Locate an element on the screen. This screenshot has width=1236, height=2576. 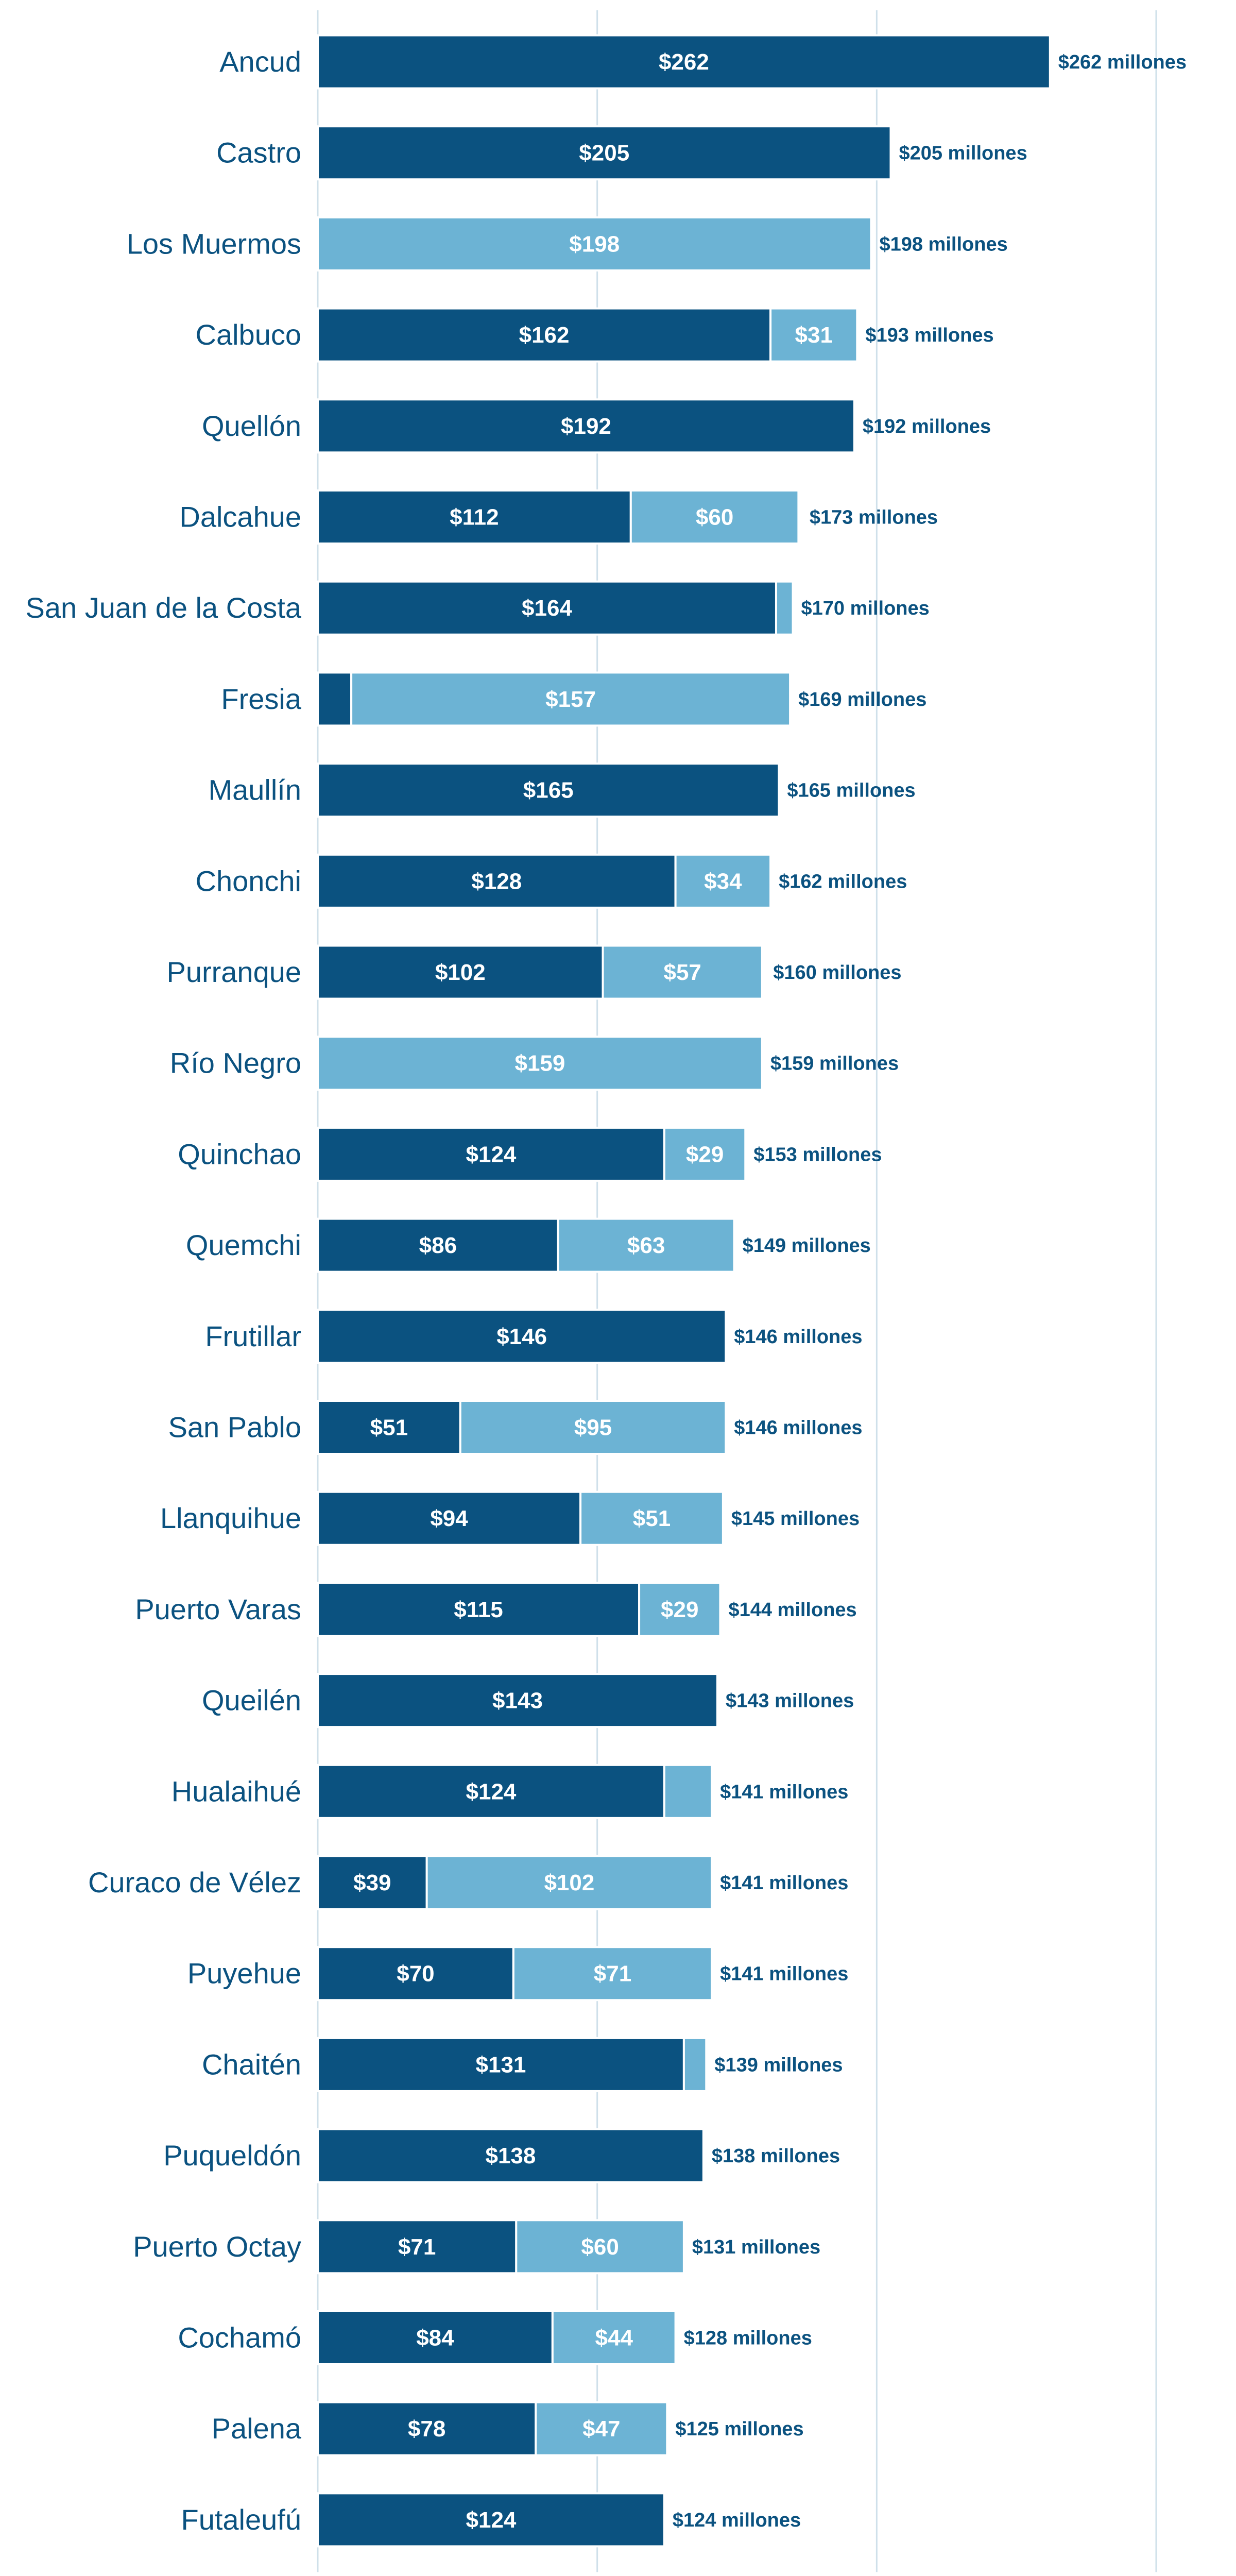
segment-value-label: $198 is located at coordinates (595, 244).